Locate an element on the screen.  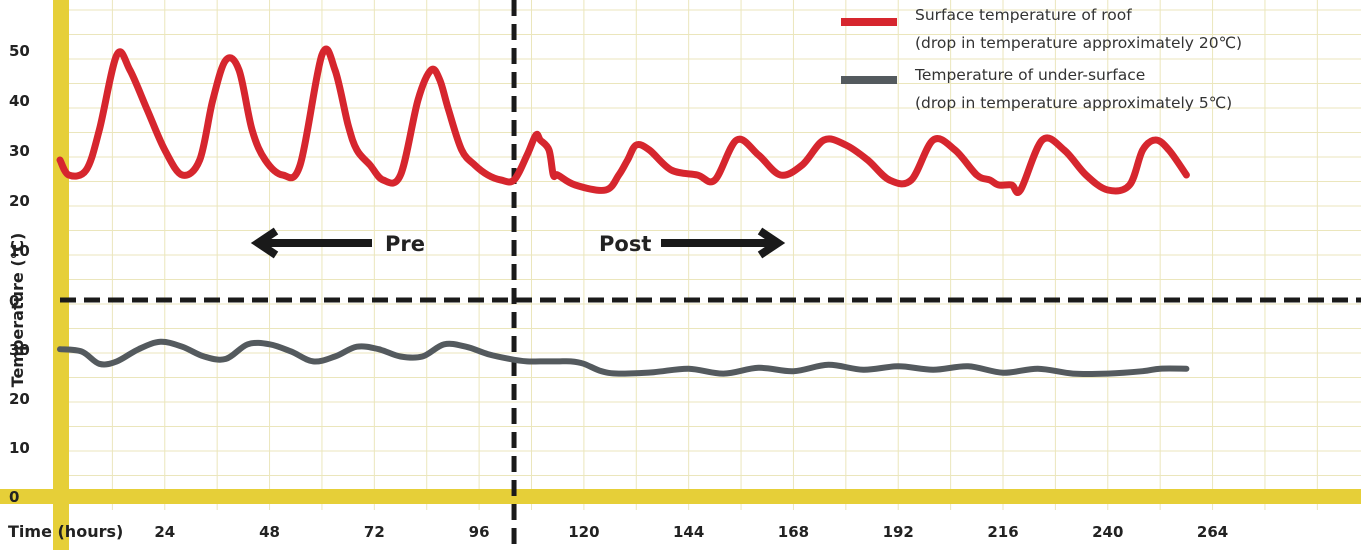
y-tick-label-lower: 20 is located at coordinates (19, 399).